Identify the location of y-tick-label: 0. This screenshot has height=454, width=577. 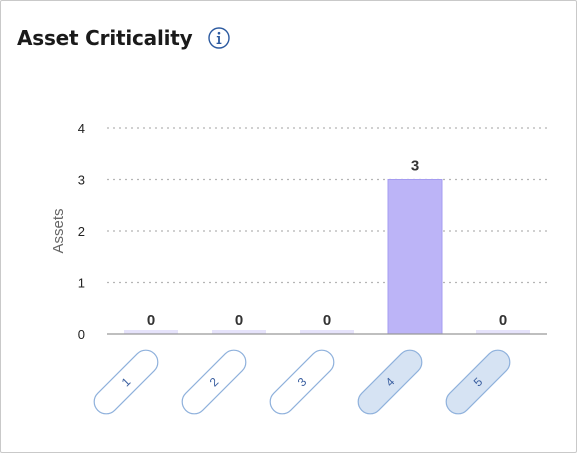
(81, 334).